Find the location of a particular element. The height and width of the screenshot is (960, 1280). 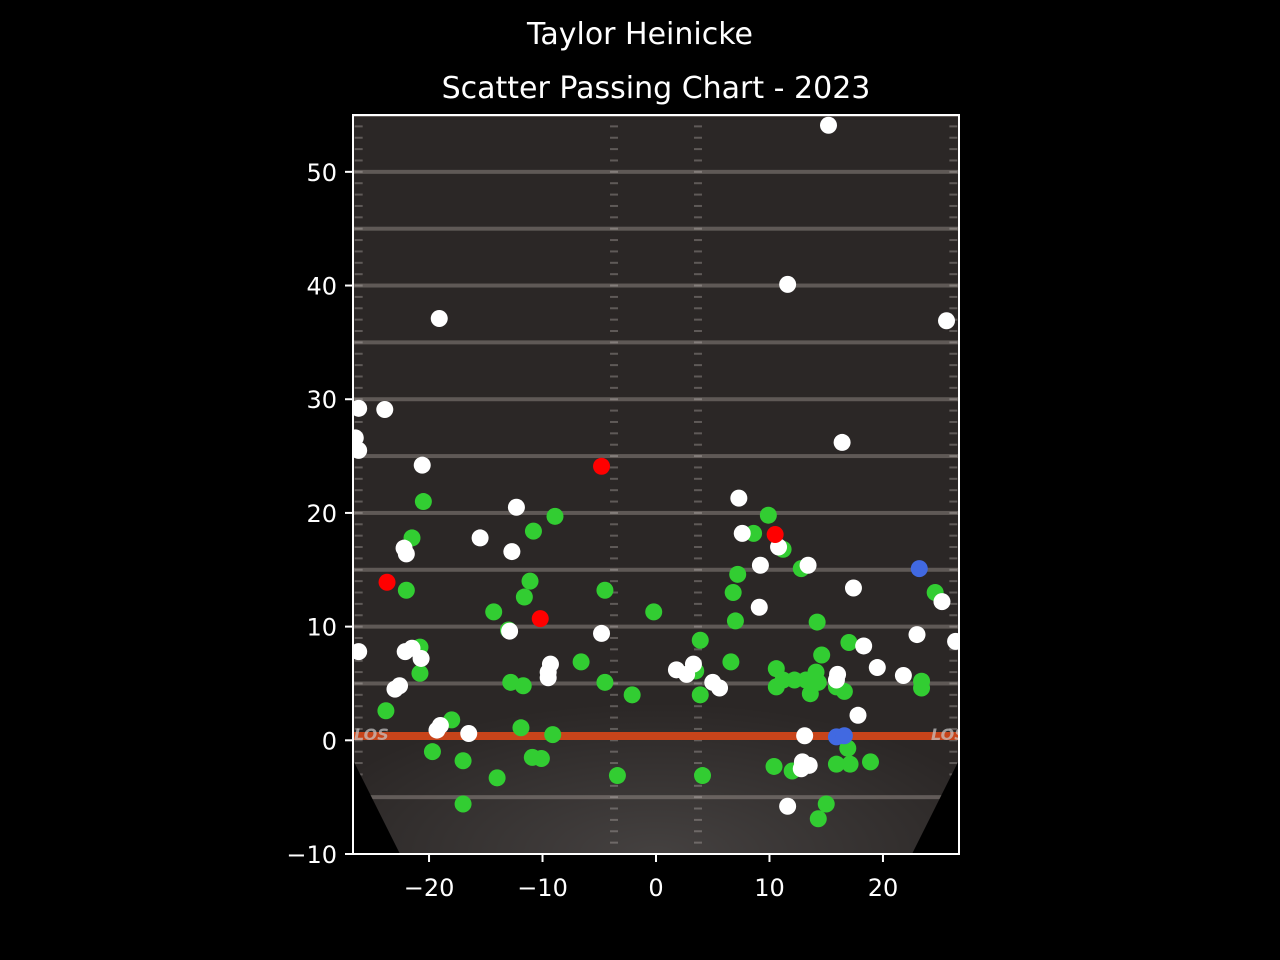

x-axis: −20 −10 0 10 20 is located at coordinates (651, 878).